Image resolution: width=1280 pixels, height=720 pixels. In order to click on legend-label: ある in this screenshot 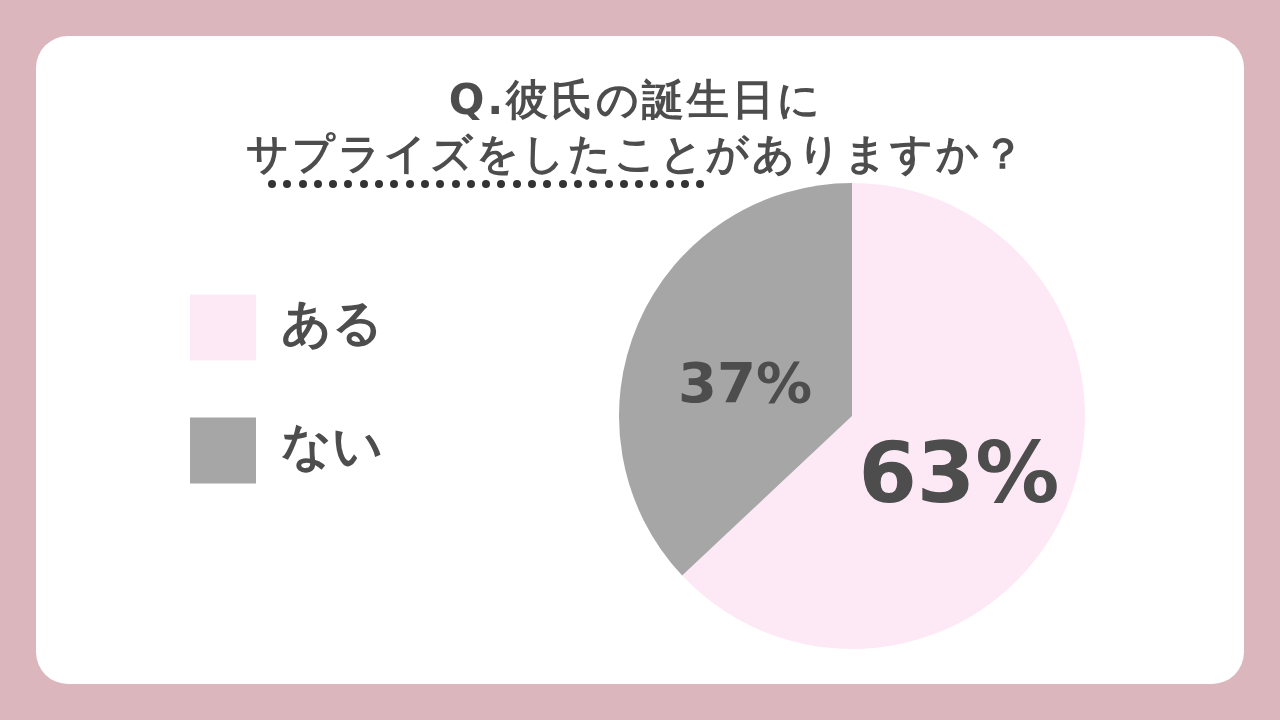, I will do `click(332, 323)`.